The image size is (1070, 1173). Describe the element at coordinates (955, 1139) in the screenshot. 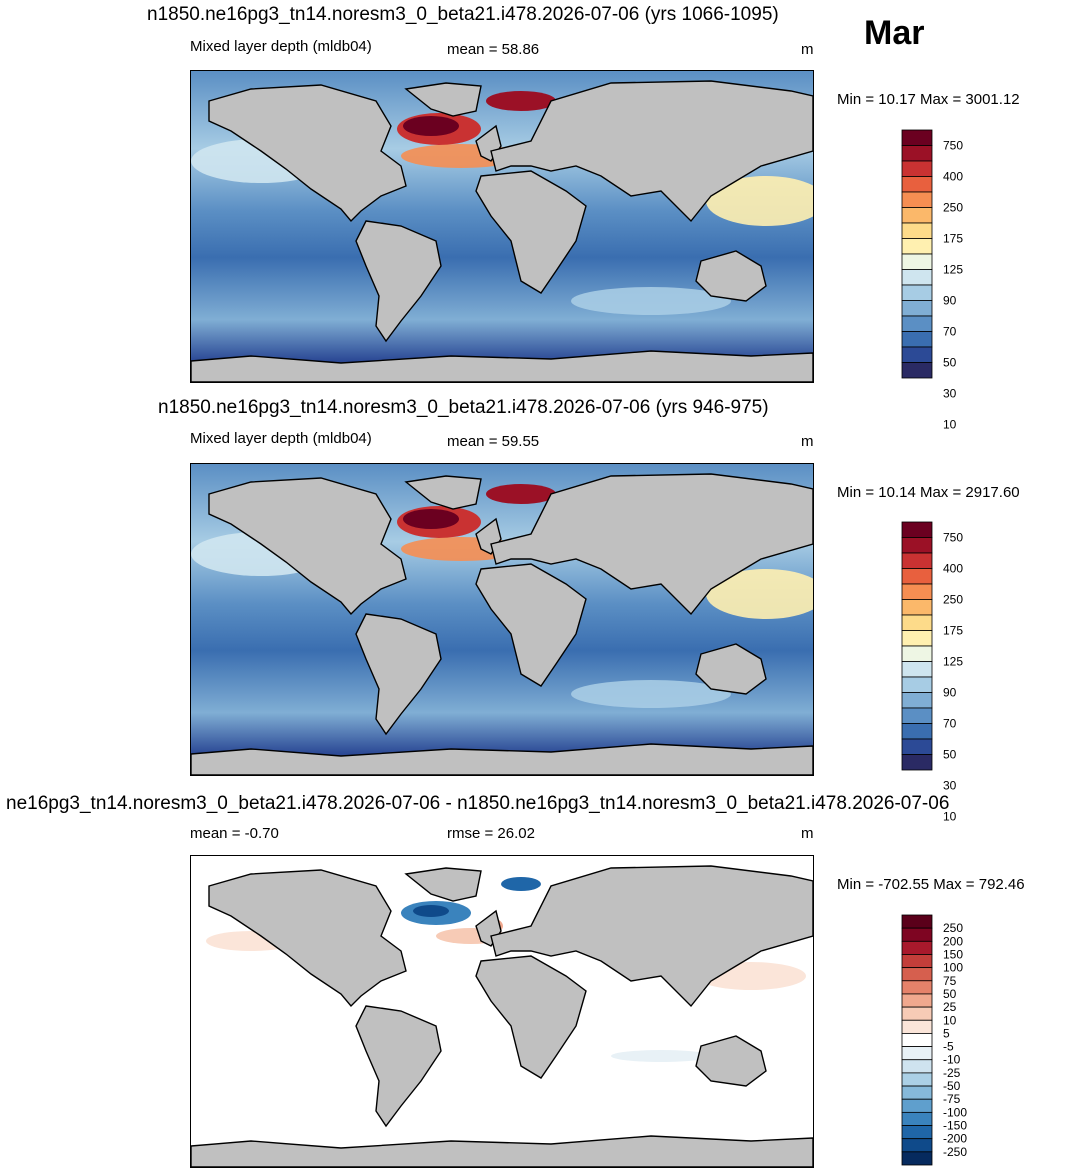

I see `colorbar-tick-label: -200` at that location.